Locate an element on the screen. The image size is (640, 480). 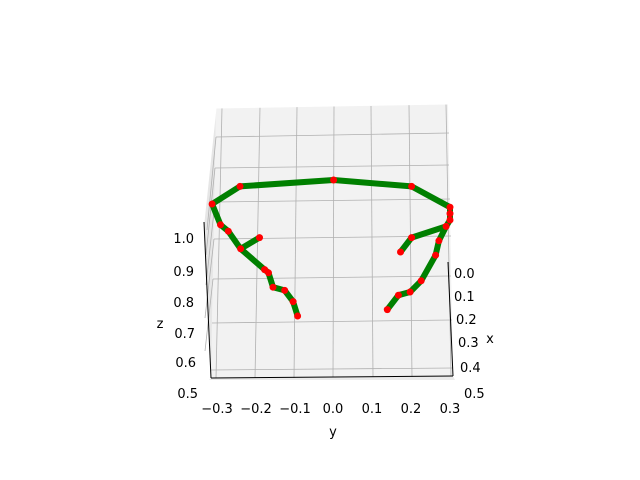
floor-pane is located at coordinates (332, 378).